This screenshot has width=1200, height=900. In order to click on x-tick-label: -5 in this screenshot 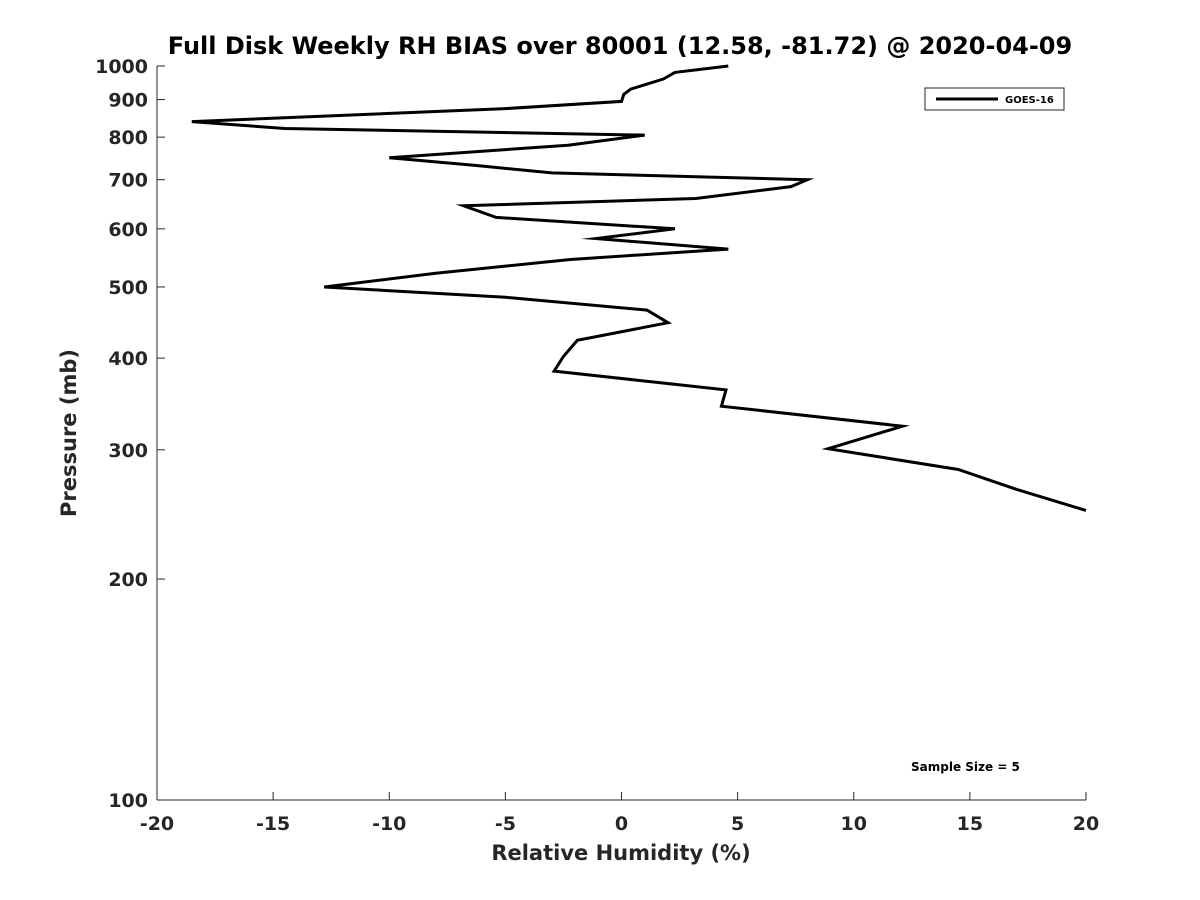, I will do `click(505, 824)`.